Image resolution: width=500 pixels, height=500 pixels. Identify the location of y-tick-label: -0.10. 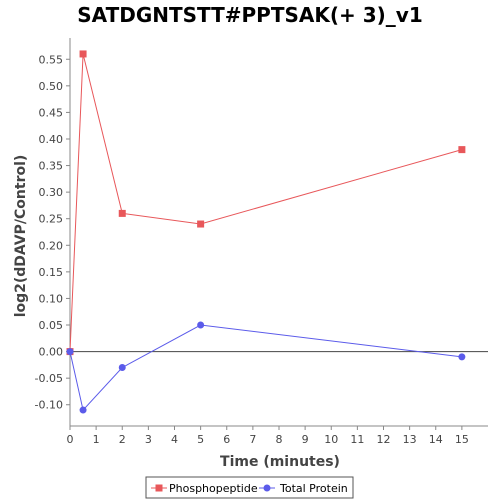
(49, 405).